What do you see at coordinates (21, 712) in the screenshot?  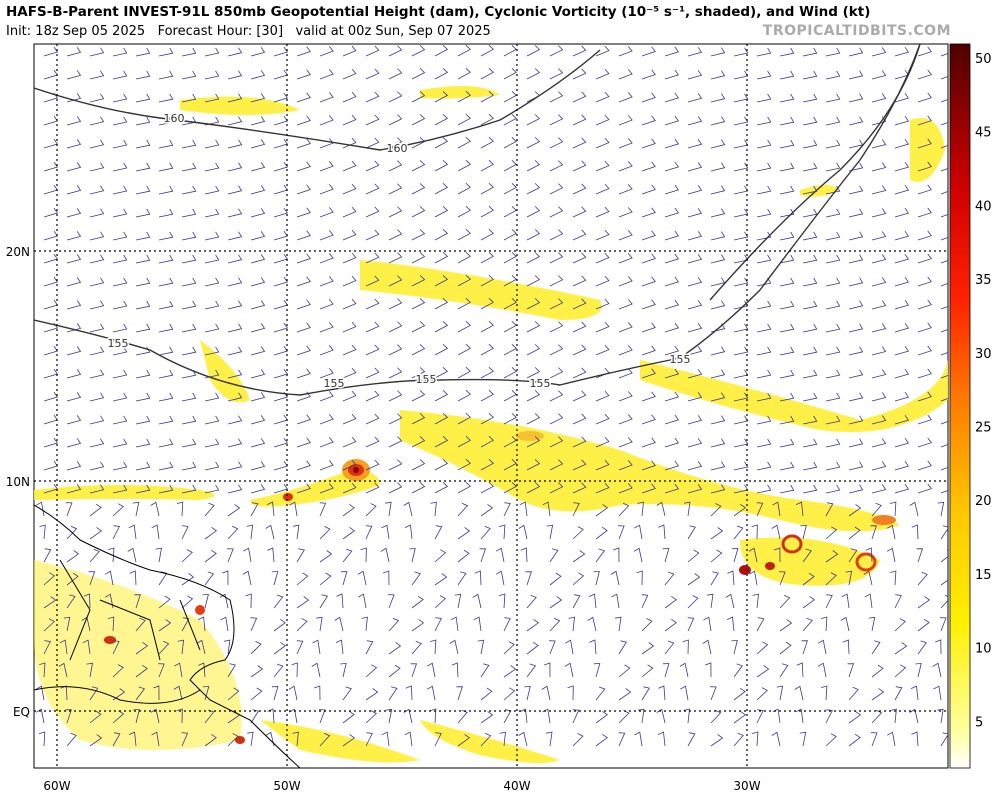 I see `lat-label: EQ` at bounding box center [21, 712].